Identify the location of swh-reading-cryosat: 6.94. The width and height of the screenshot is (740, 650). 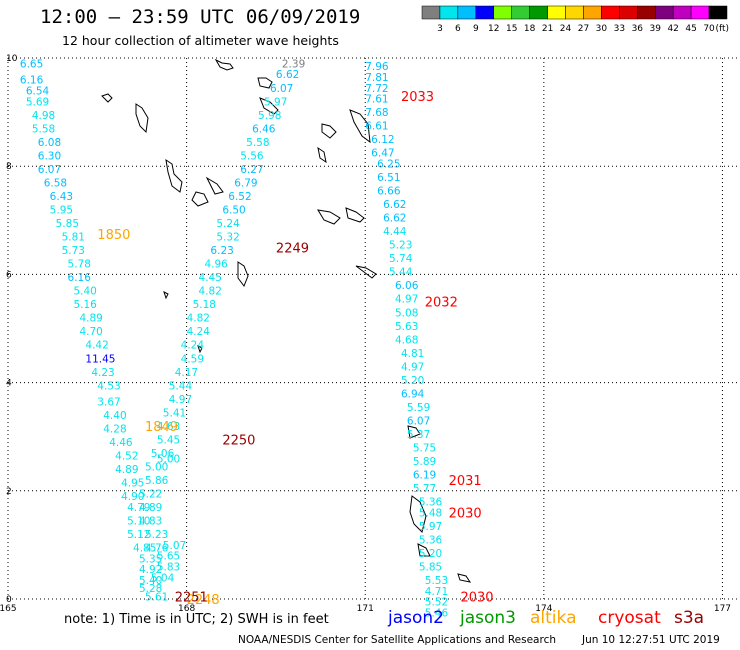
(413, 394).